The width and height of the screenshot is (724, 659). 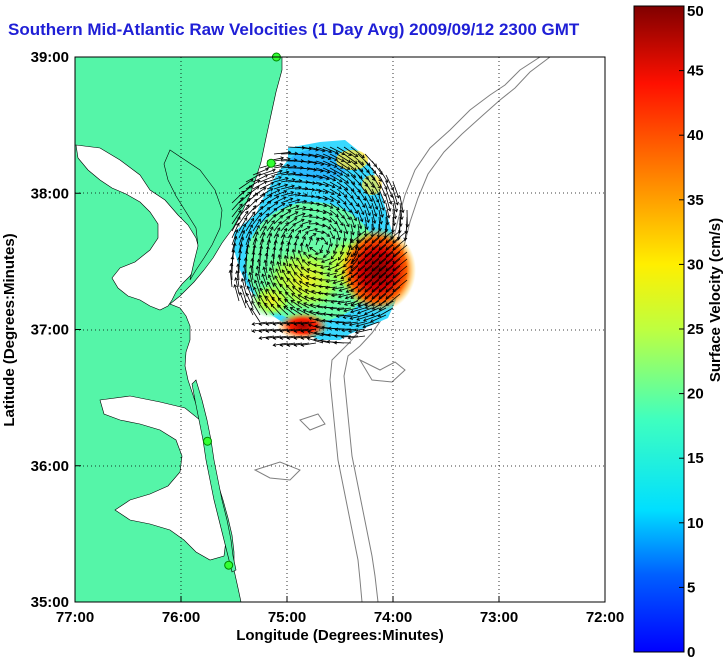 I want to click on y-axis-label: Latitude (Degrees:Minutes), so click(x=9, y=329).